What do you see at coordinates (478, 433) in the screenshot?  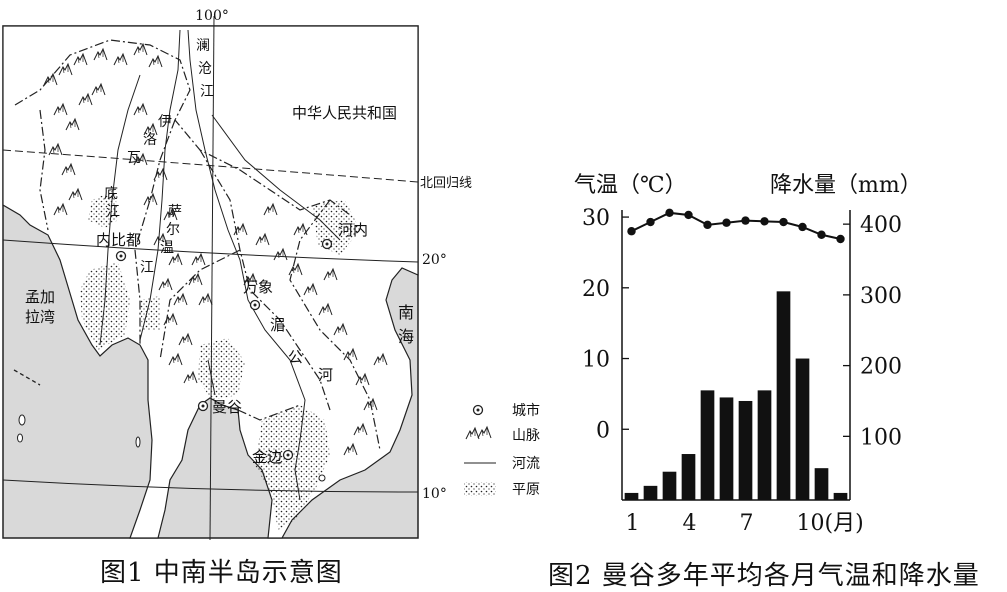 I see `legend-mountain-icon` at bounding box center [478, 433].